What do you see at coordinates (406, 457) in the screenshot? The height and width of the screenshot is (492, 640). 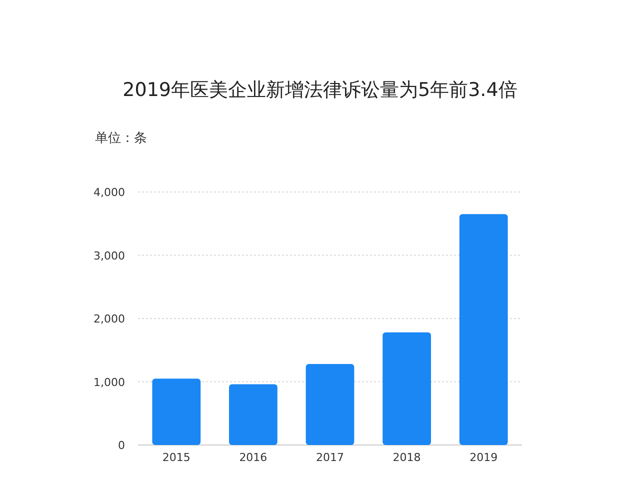 I see `x-tick-label: 2018` at bounding box center [406, 457].